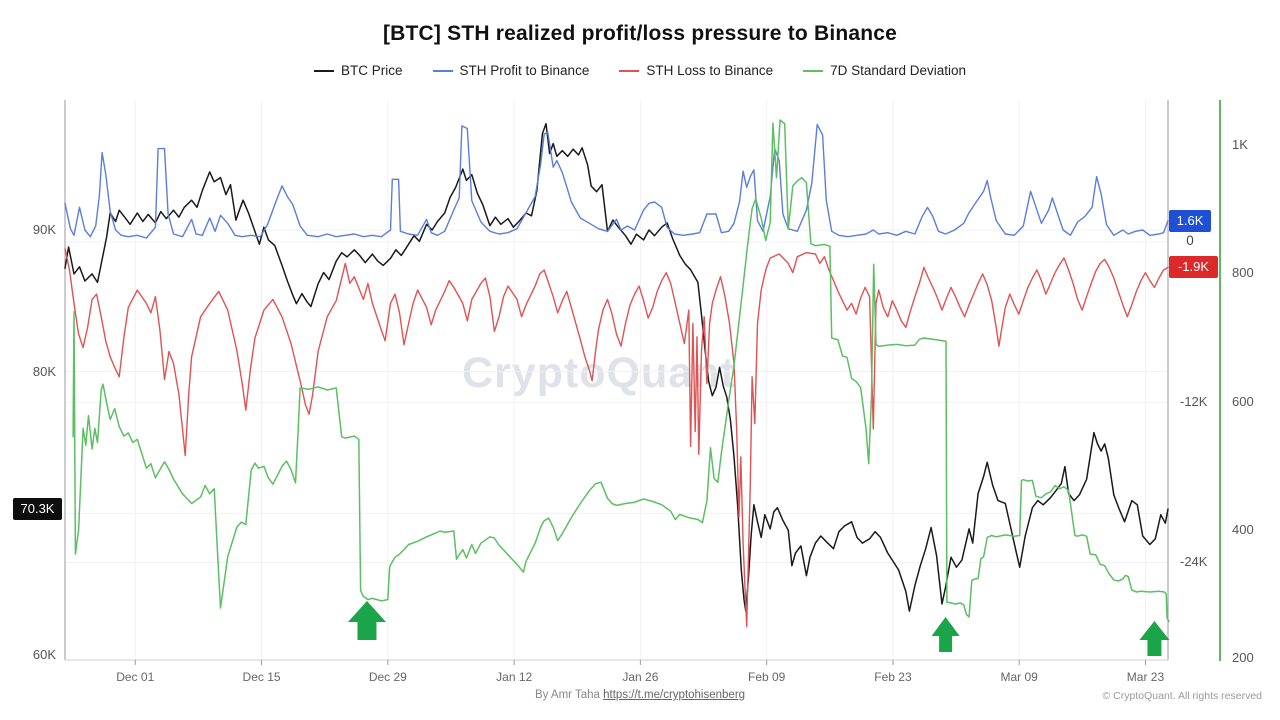  What do you see at coordinates (514, 677) in the screenshot?
I see `date-axis-tick-label: Jan 12` at bounding box center [514, 677].